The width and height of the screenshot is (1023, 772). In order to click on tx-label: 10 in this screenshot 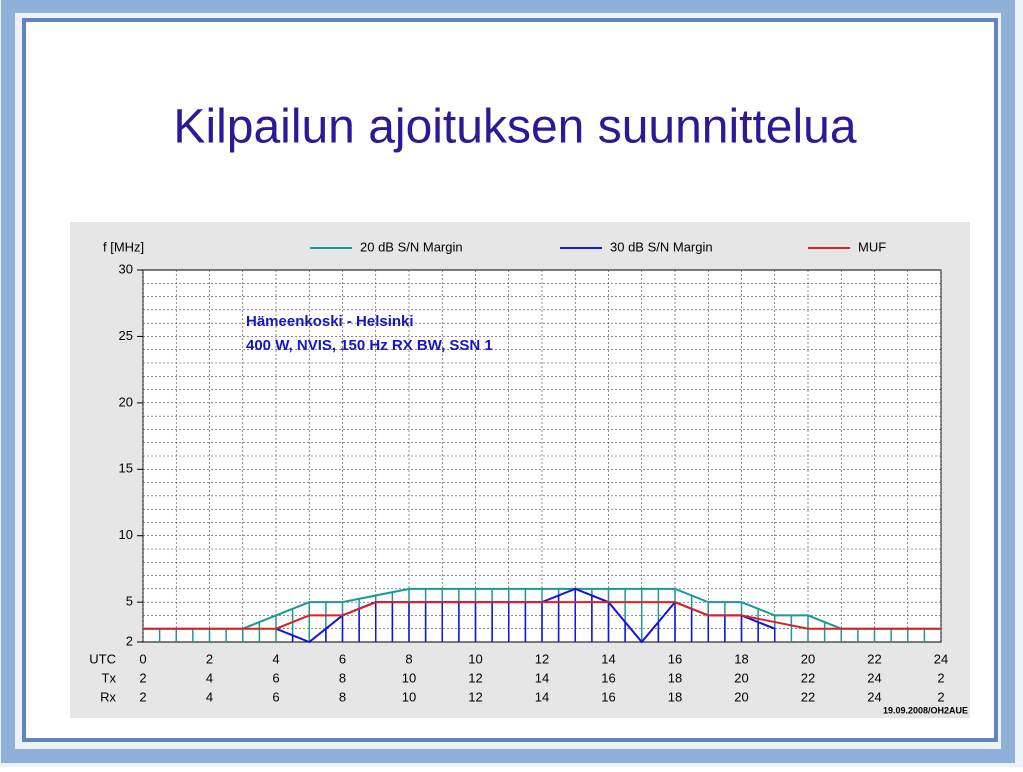, I will do `click(409, 677)`.